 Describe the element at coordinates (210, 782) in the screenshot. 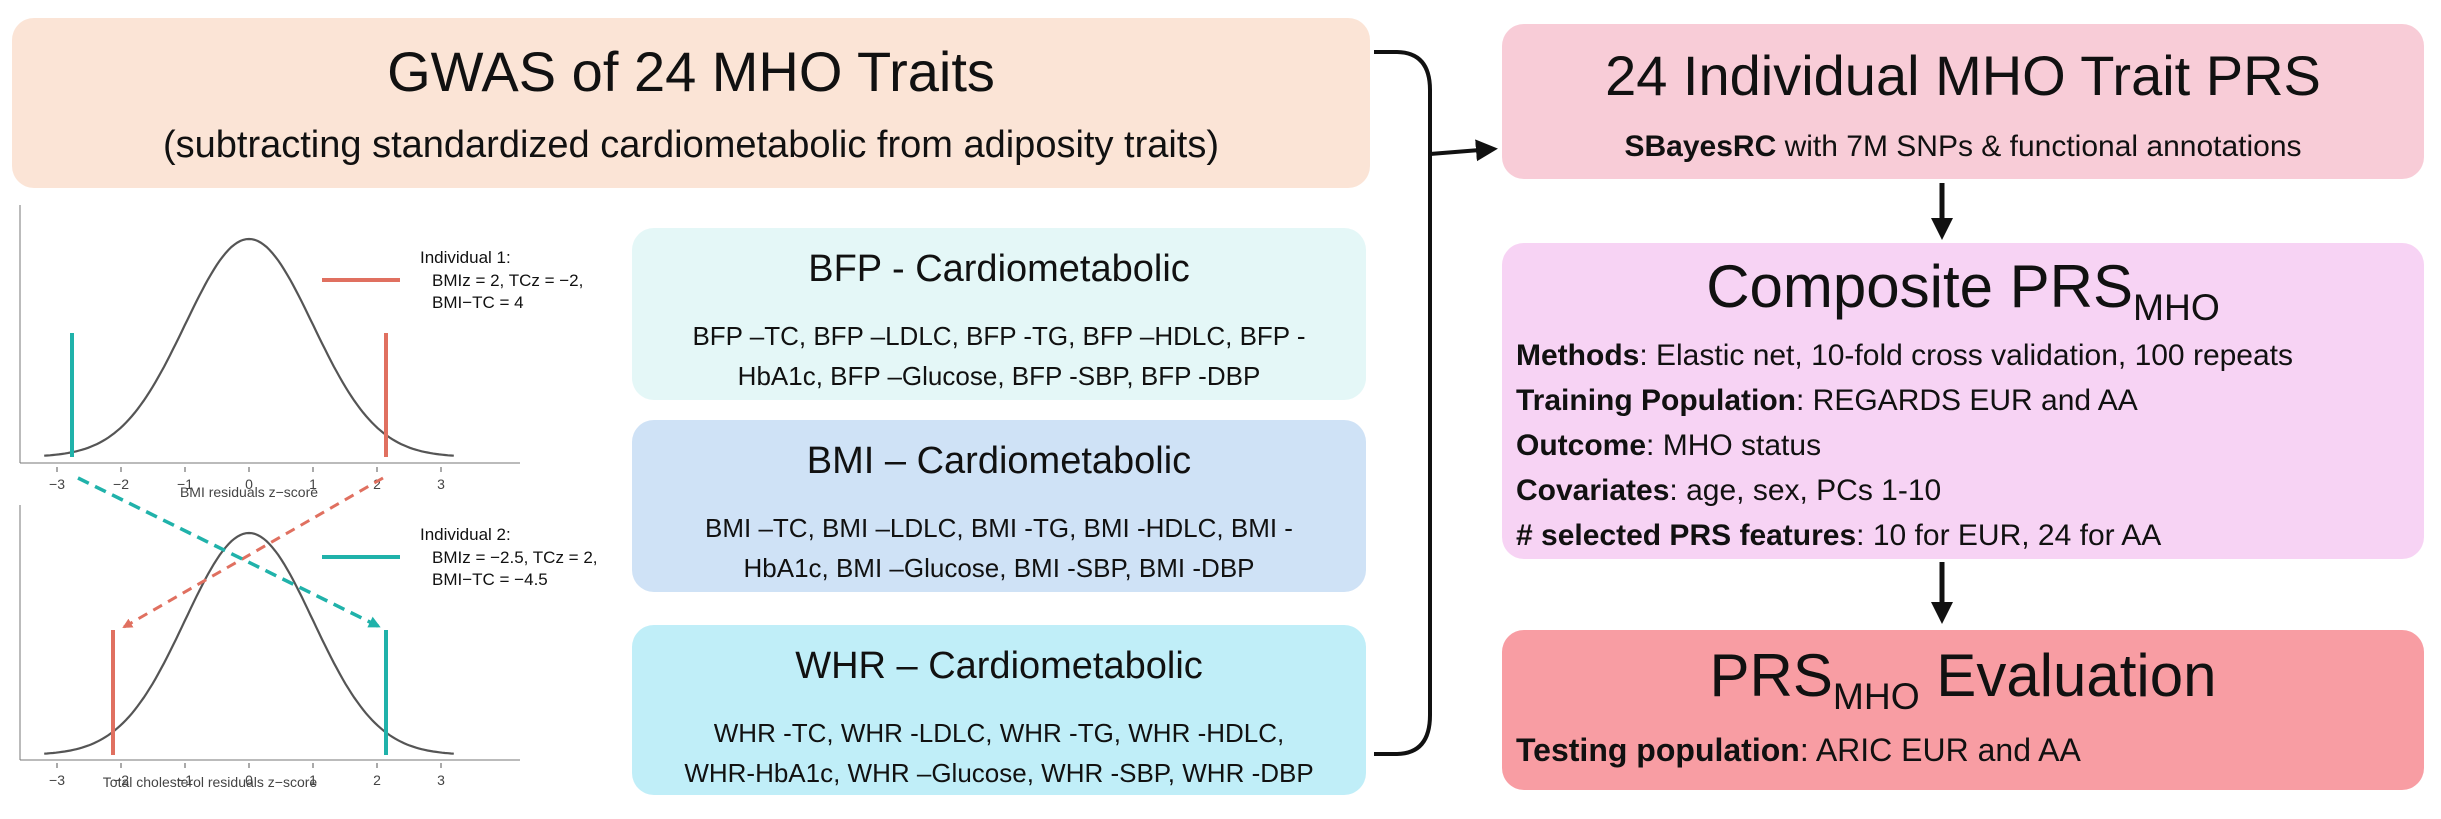

I see `bottom-x-axis-label: Total cholesterol residuals z−score` at that location.